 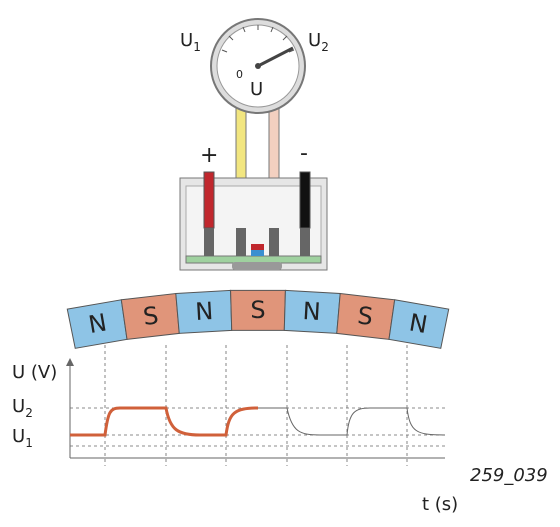 What do you see at coordinates (22, 438) in the screenshot?
I see `u1-label: U1` at bounding box center [22, 438].